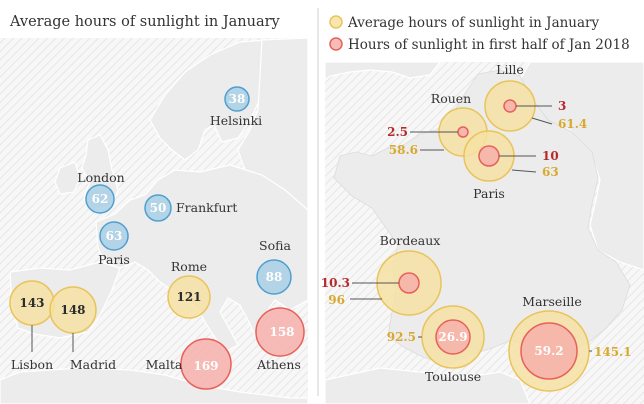 The height and width of the screenshot is (404, 644). What do you see at coordinates (100, 177) in the screenshot?
I see `label-london: London` at bounding box center [100, 177].